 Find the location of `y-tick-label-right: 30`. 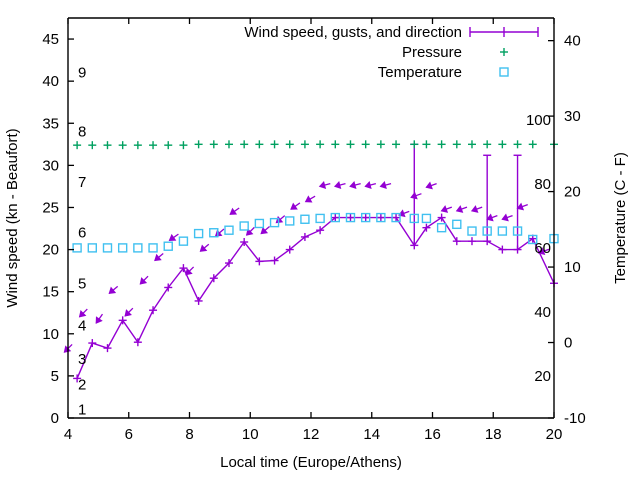

y-tick-label-right: 30 is located at coordinates (572, 116).